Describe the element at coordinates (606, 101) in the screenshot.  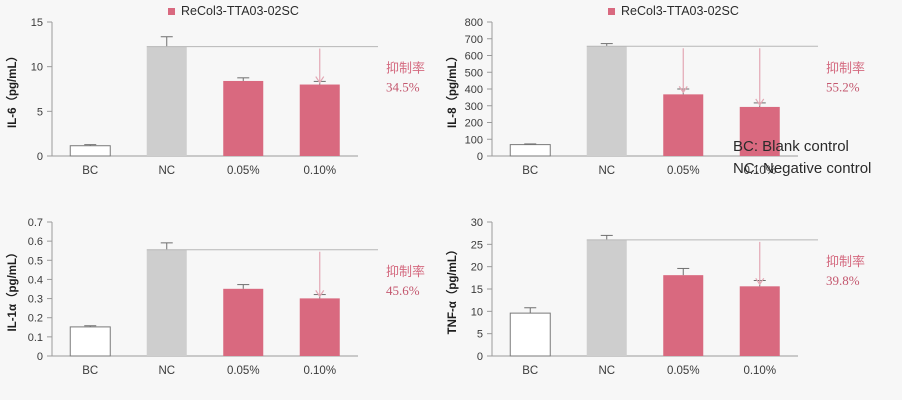
I see `bar-il8-NC` at that location.